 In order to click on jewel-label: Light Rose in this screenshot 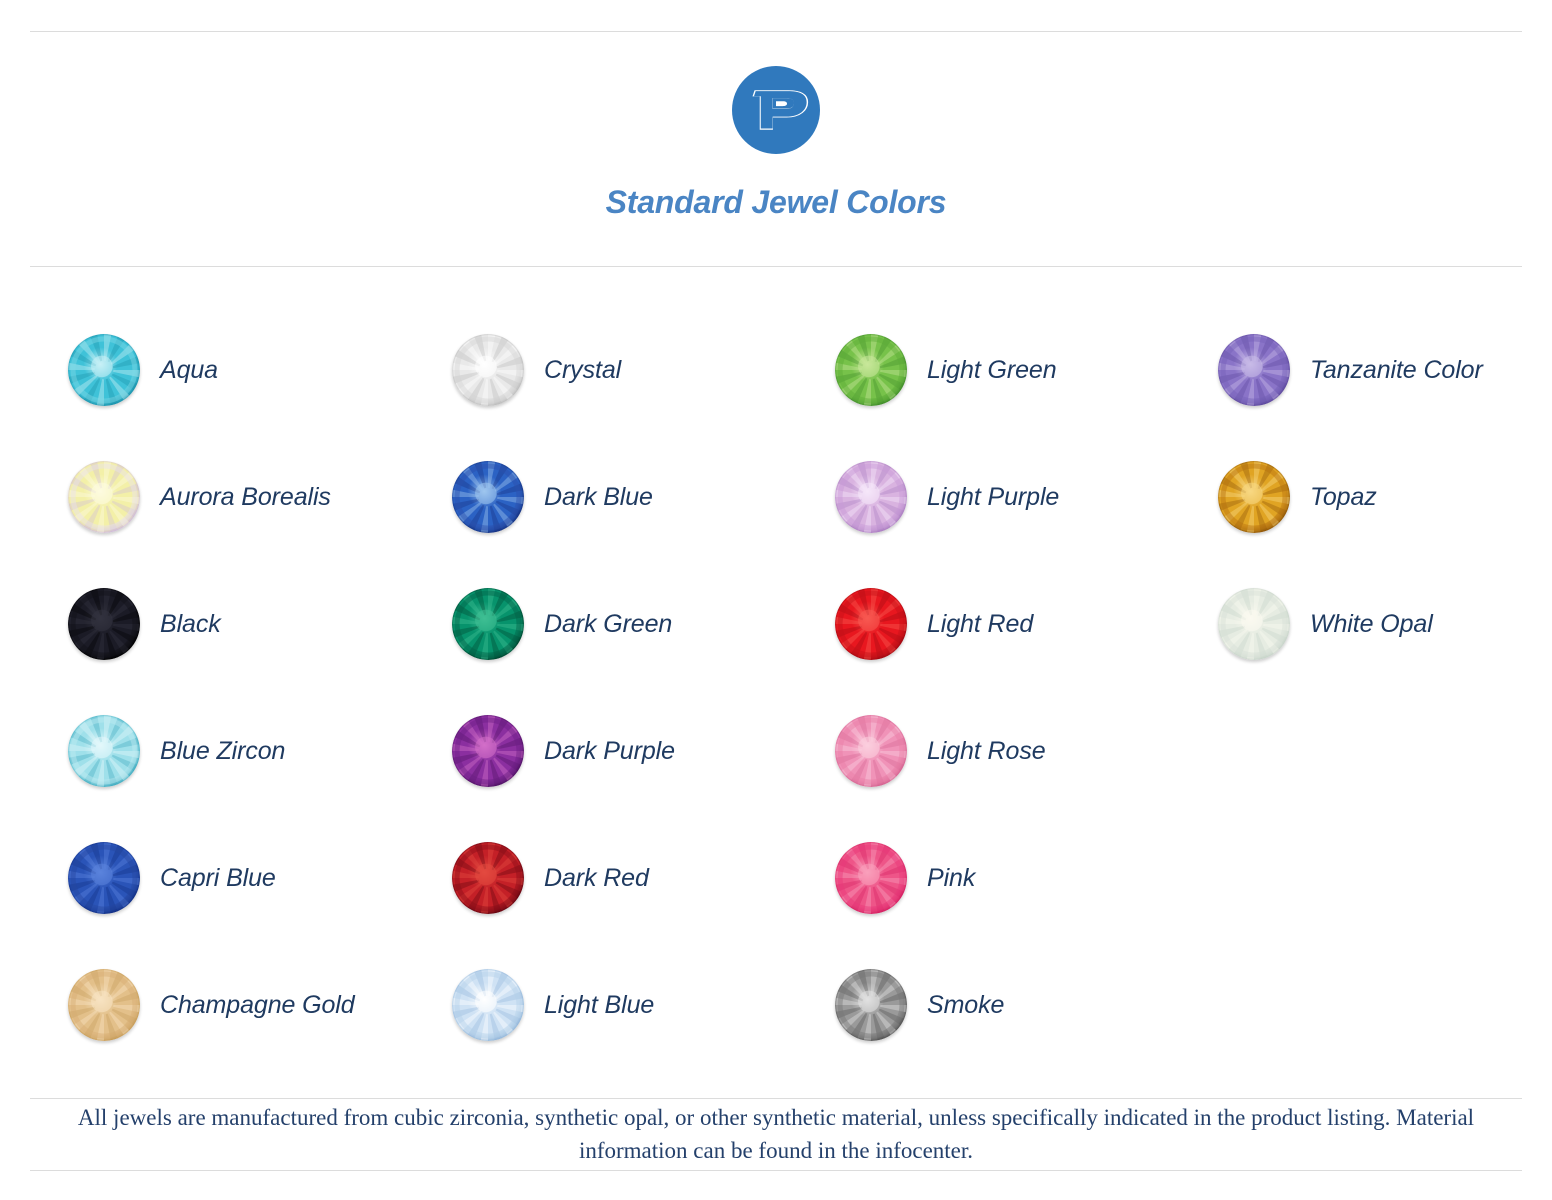, I will do `click(986, 750)`.